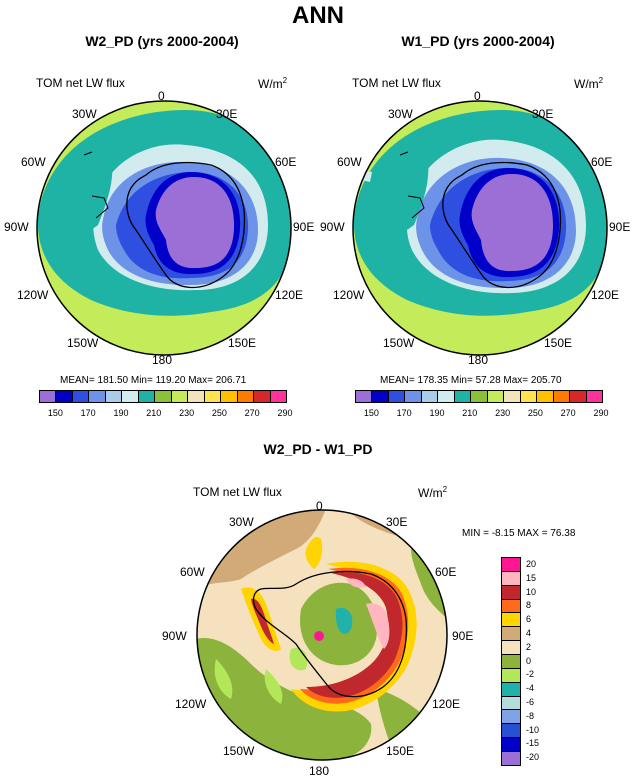  Describe the element at coordinates (529, 605) in the screenshot. I see `colorbar-tick-label: 8` at that location.